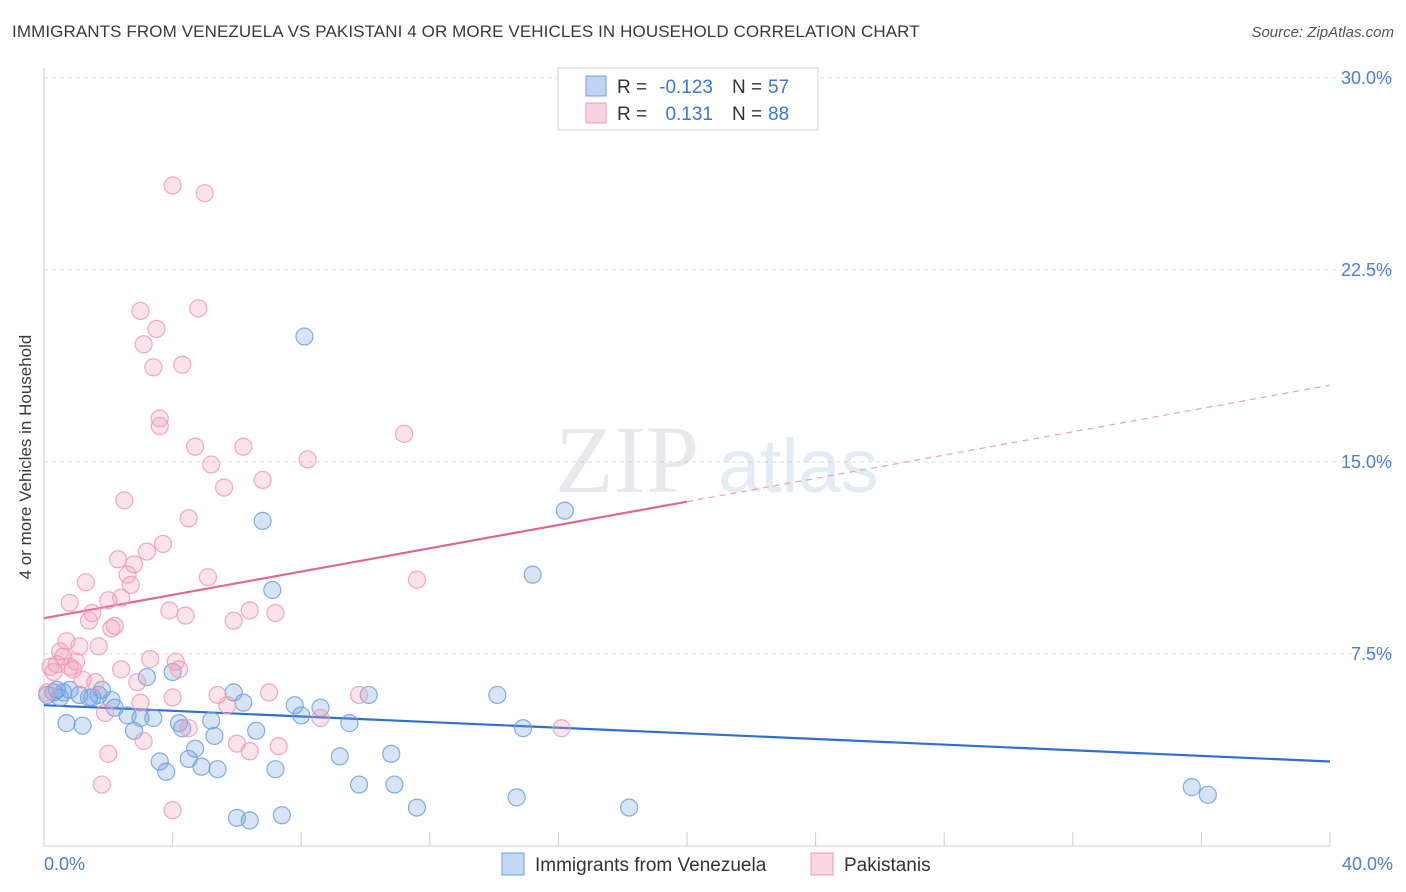 Image resolution: width=1406 pixels, height=892 pixels. I want to click on watermark-zip: ZIP, so click(627, 459).